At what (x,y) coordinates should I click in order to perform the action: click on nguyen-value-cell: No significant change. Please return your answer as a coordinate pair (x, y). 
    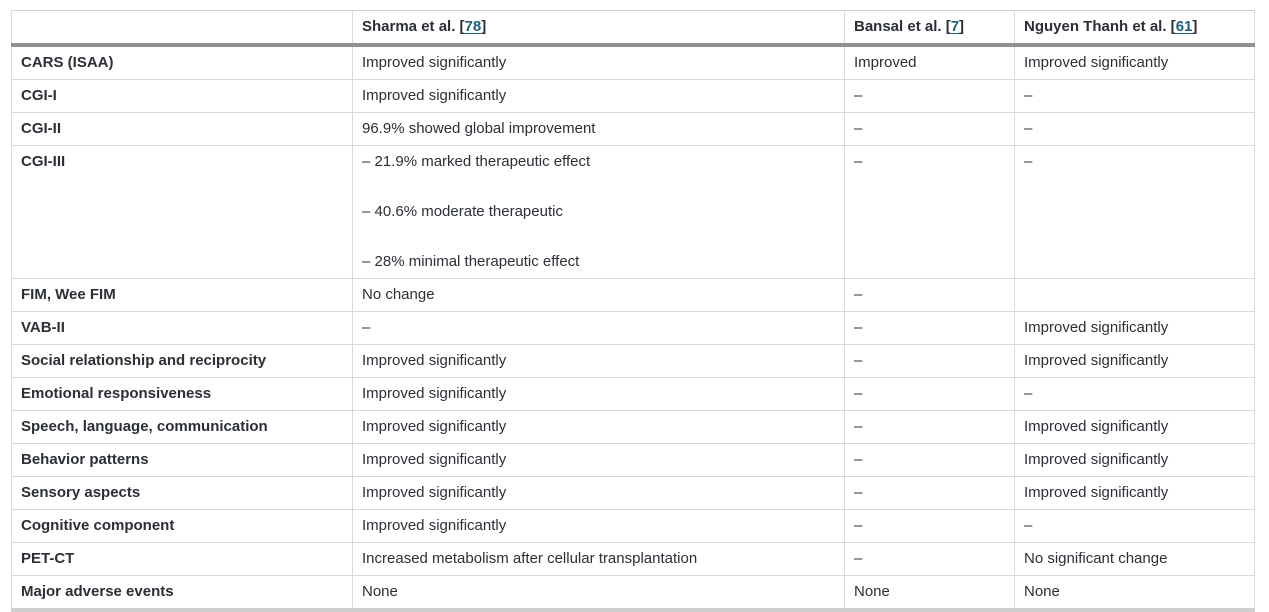
    Looking at the image, I should click on (1134, 559).